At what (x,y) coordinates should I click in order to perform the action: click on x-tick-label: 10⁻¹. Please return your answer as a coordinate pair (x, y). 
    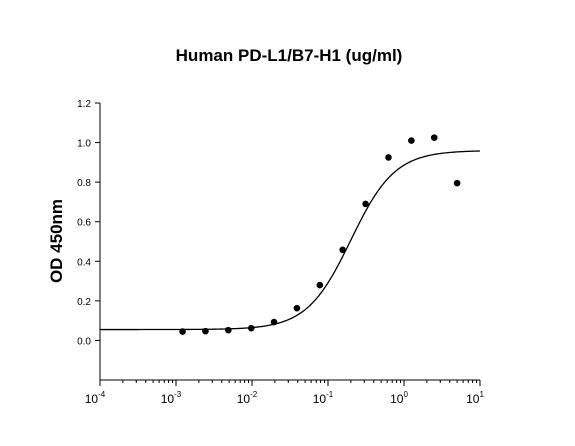
    Looking at the image, I should click on (323, 398).